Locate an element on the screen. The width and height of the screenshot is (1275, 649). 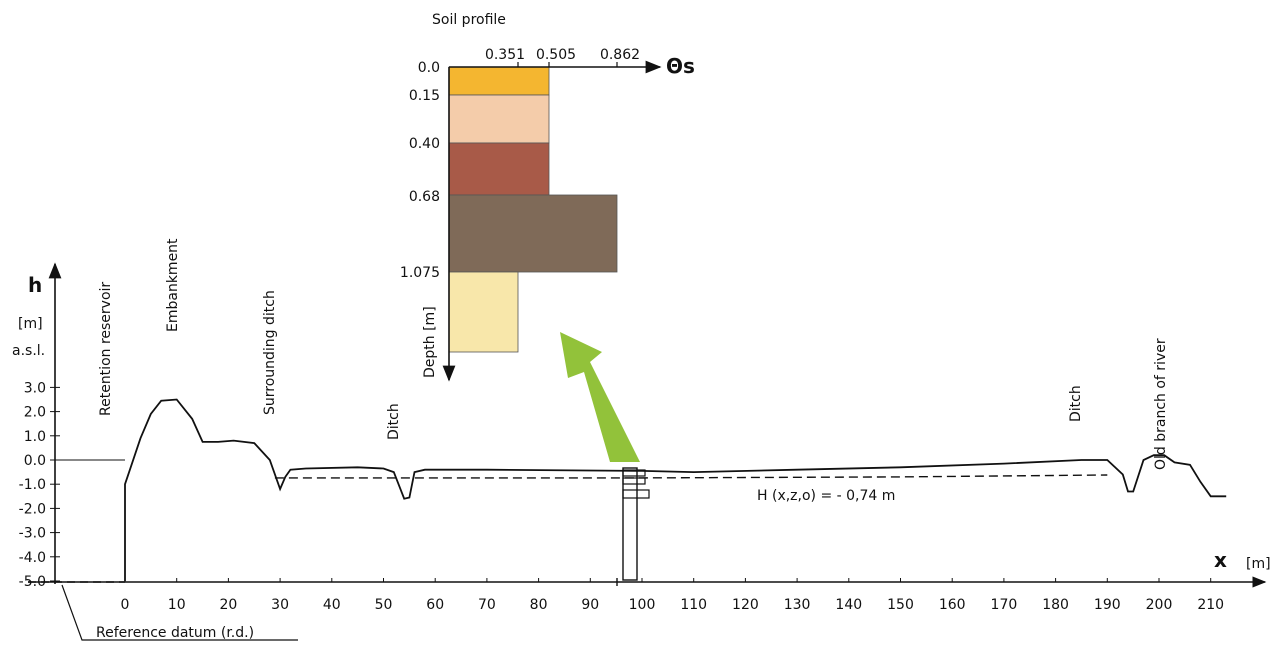
y-tick-6: -3.0 is located at coordinates (32, 534).